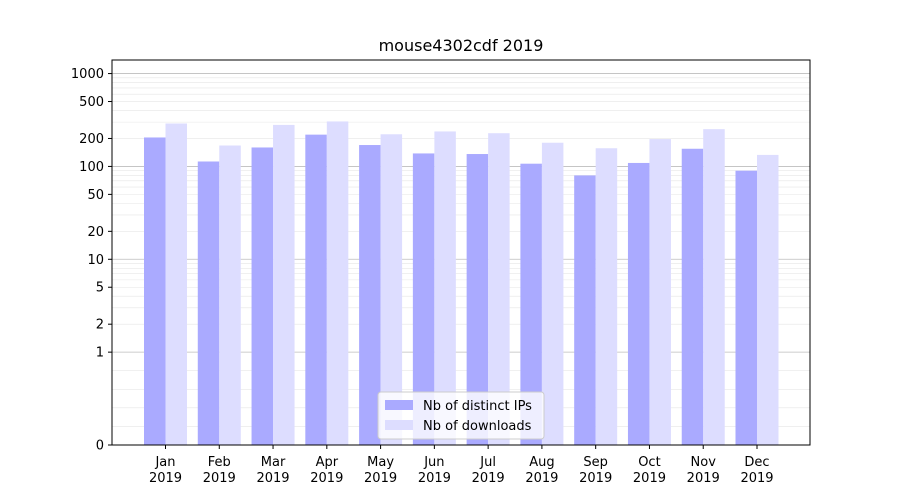 This screenshot has width=900, height=500. I want to click on legend-box, so click(461, 415).